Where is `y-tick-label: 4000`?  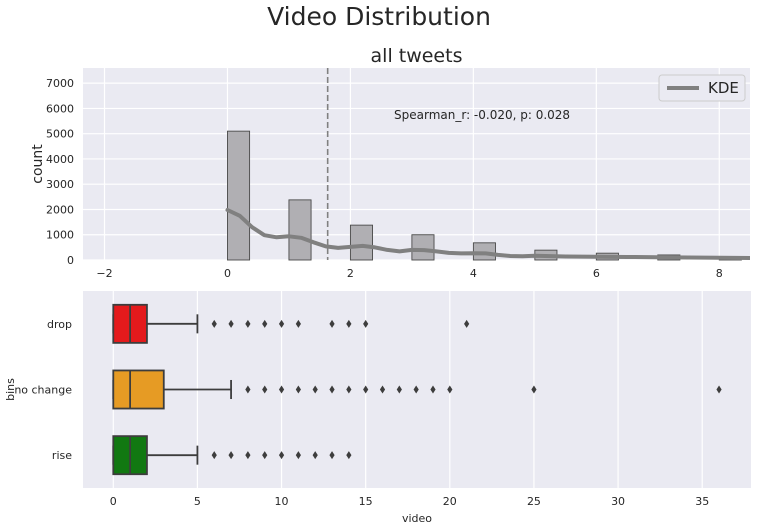 y-tick-label: 4000 is located at coordinates (60, 159).